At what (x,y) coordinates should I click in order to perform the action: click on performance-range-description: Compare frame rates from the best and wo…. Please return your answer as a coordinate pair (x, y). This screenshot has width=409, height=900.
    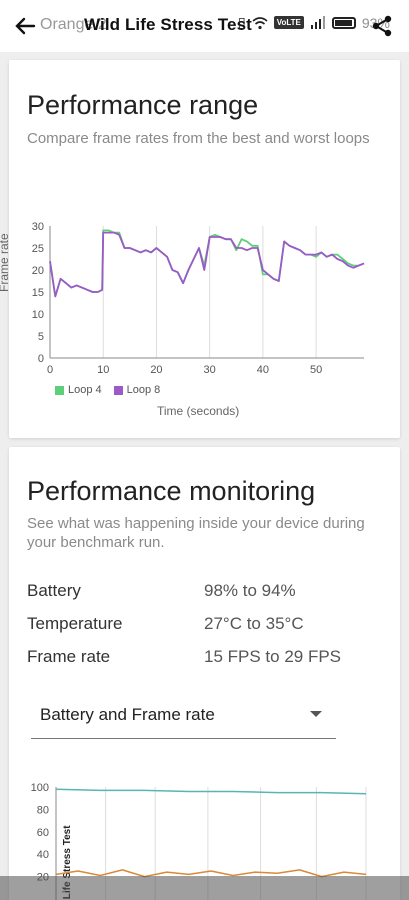
    Looking at the image, I should click on (198, 138).